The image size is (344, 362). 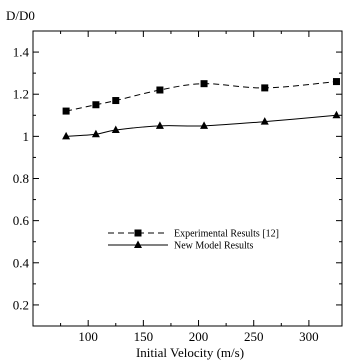 I want to click on series-line, so click(x=201, y=125).